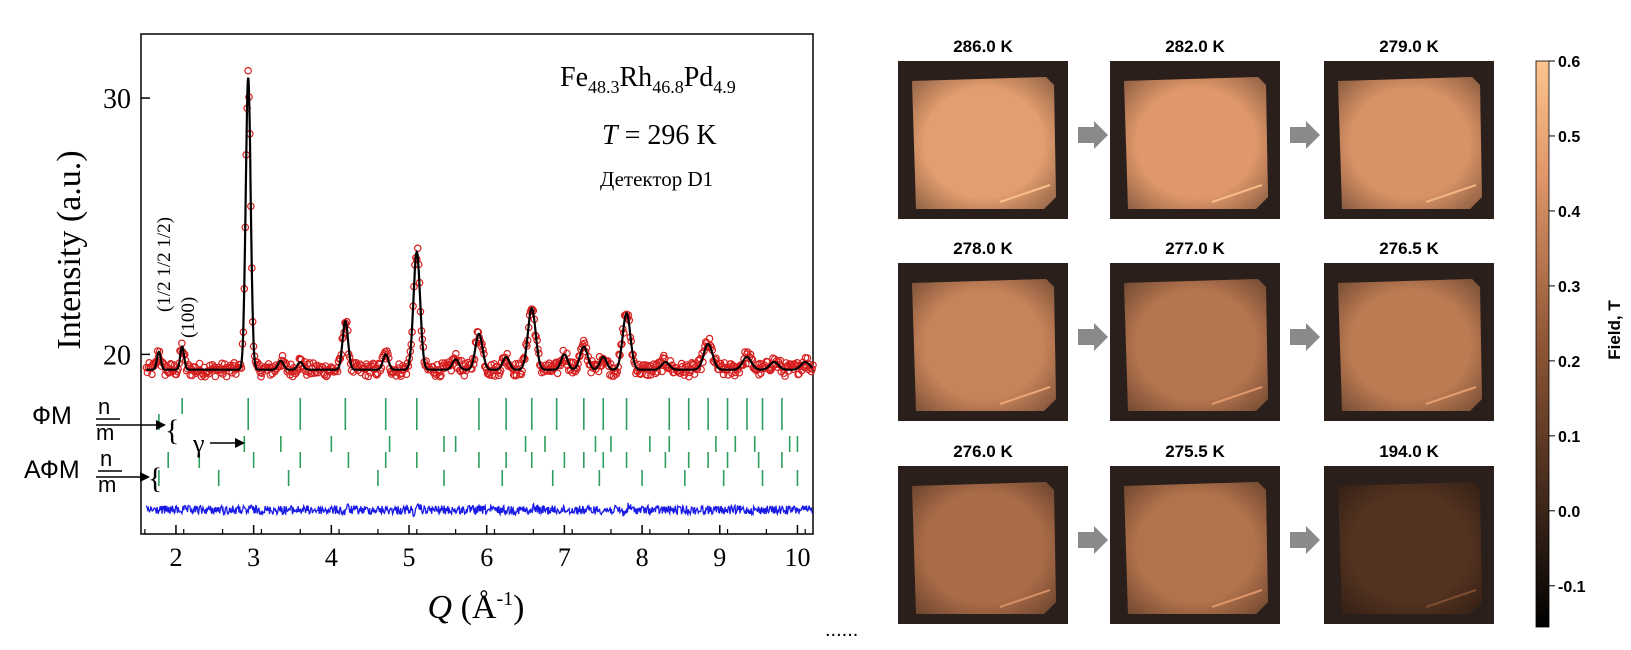 The height and width of the screenshot is (650, 1631). I want to click on x-tick-label: 6, so click(486, 557).